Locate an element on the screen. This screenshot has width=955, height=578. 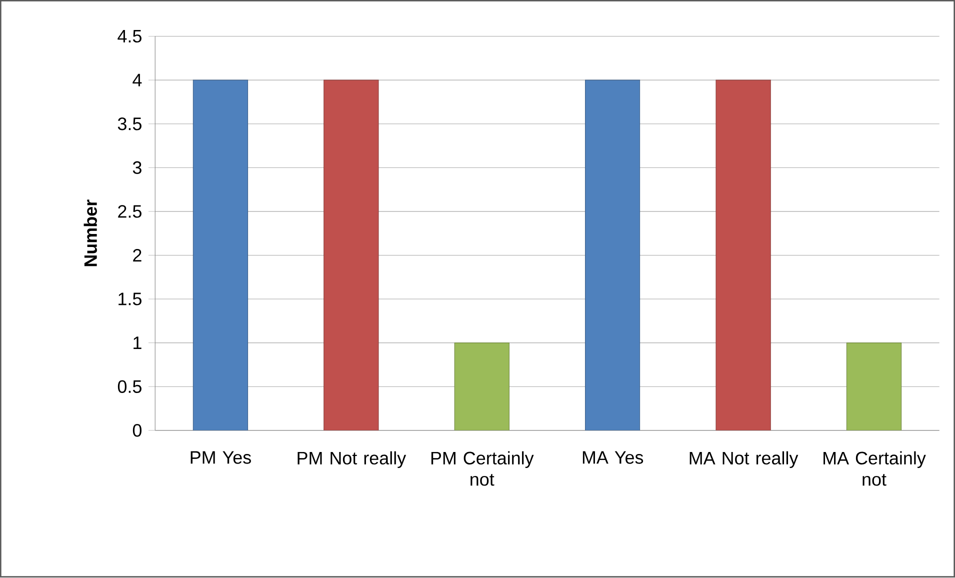
y-axis-title: Number is located at coordinates (90, 233).